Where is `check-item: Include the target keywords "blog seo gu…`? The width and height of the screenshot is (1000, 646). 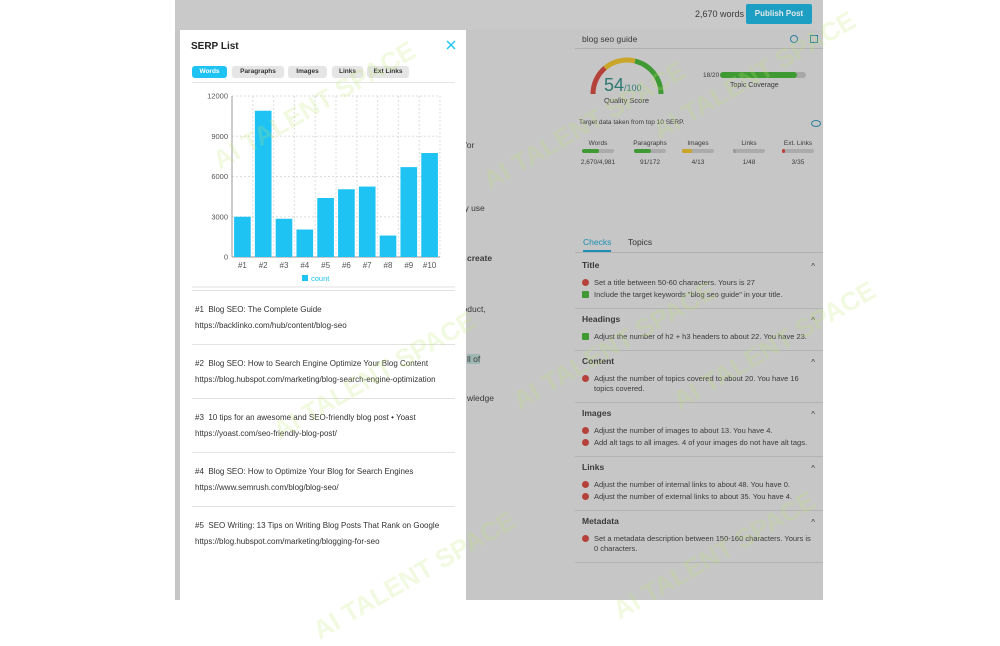
check-item: Include the target keywords "blog seo gu… is located at coordinates (698, 295).